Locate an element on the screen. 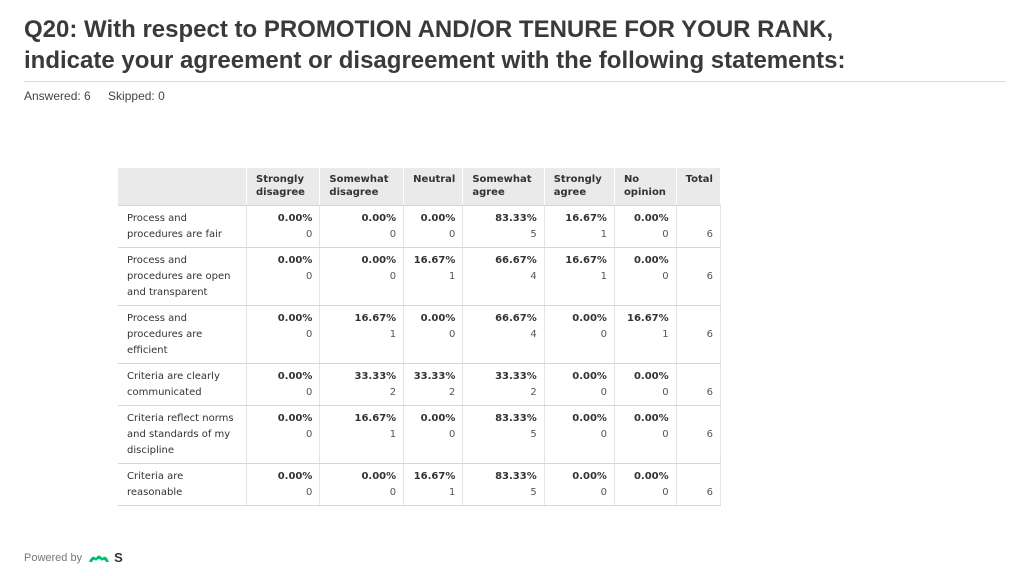 The height and width of the screenshot is (576, 1024). logo-text: S is located at coordinates (118, 557).